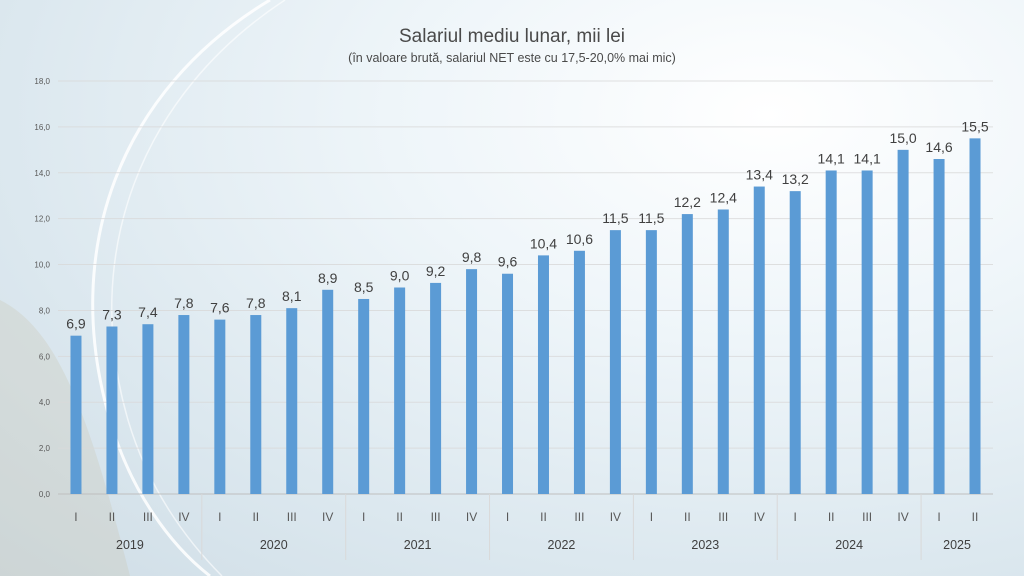 This screenshot has height=576, width=1024. Describe the element at coordinates (759, 175) in the screenshot. I see `data-label: 13,4` at that location.